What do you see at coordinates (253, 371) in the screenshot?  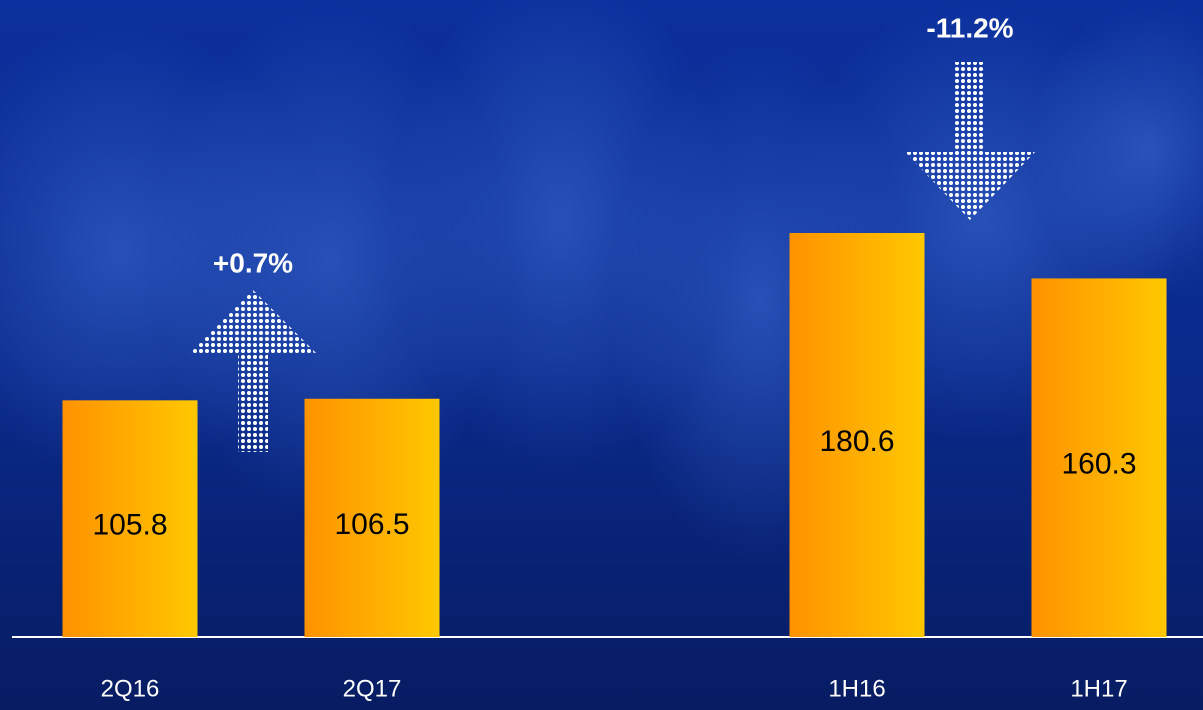 I see `up-arrow` at bounding box center [253, 371].